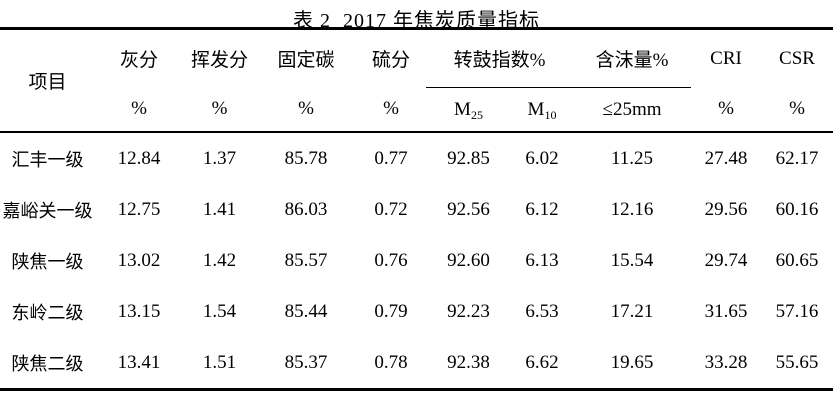 This screenshot has width=833, height=402. I want to click on unit-sulfur: %, so click(391, 110).